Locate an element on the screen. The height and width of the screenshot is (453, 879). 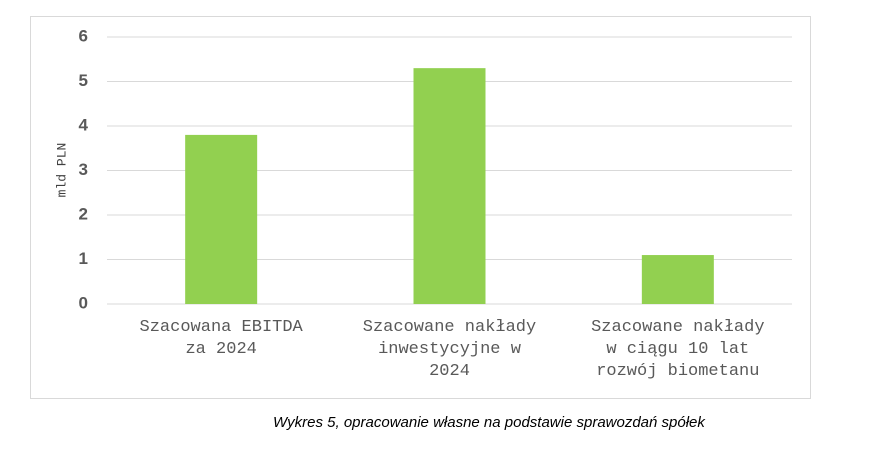
y-tick-label: 2 is located at coordinates (83, 213).